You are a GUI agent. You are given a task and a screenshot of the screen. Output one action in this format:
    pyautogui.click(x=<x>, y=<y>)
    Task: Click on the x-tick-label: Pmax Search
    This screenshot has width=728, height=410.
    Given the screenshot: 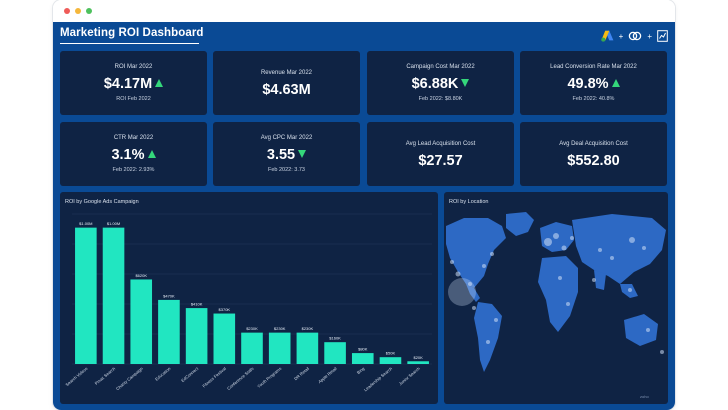 What is the action you would take?
    pyautogui.click(x=105, y=376)
    